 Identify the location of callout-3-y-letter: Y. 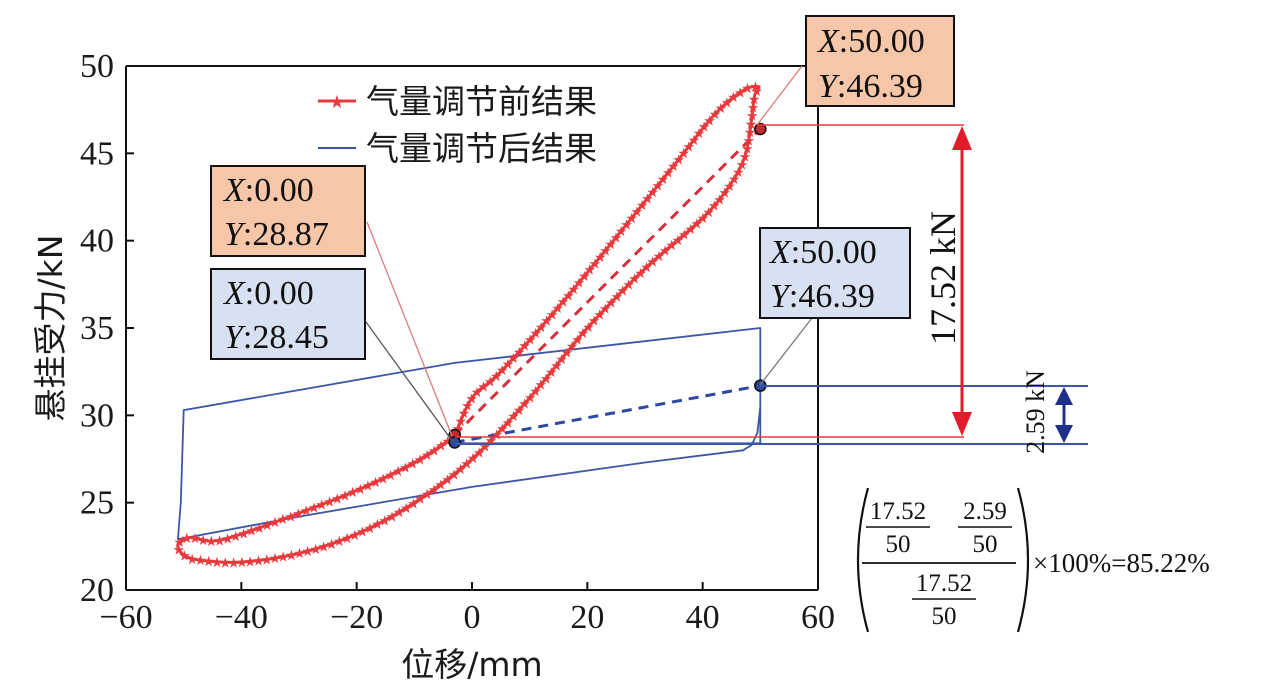
(235, 337).